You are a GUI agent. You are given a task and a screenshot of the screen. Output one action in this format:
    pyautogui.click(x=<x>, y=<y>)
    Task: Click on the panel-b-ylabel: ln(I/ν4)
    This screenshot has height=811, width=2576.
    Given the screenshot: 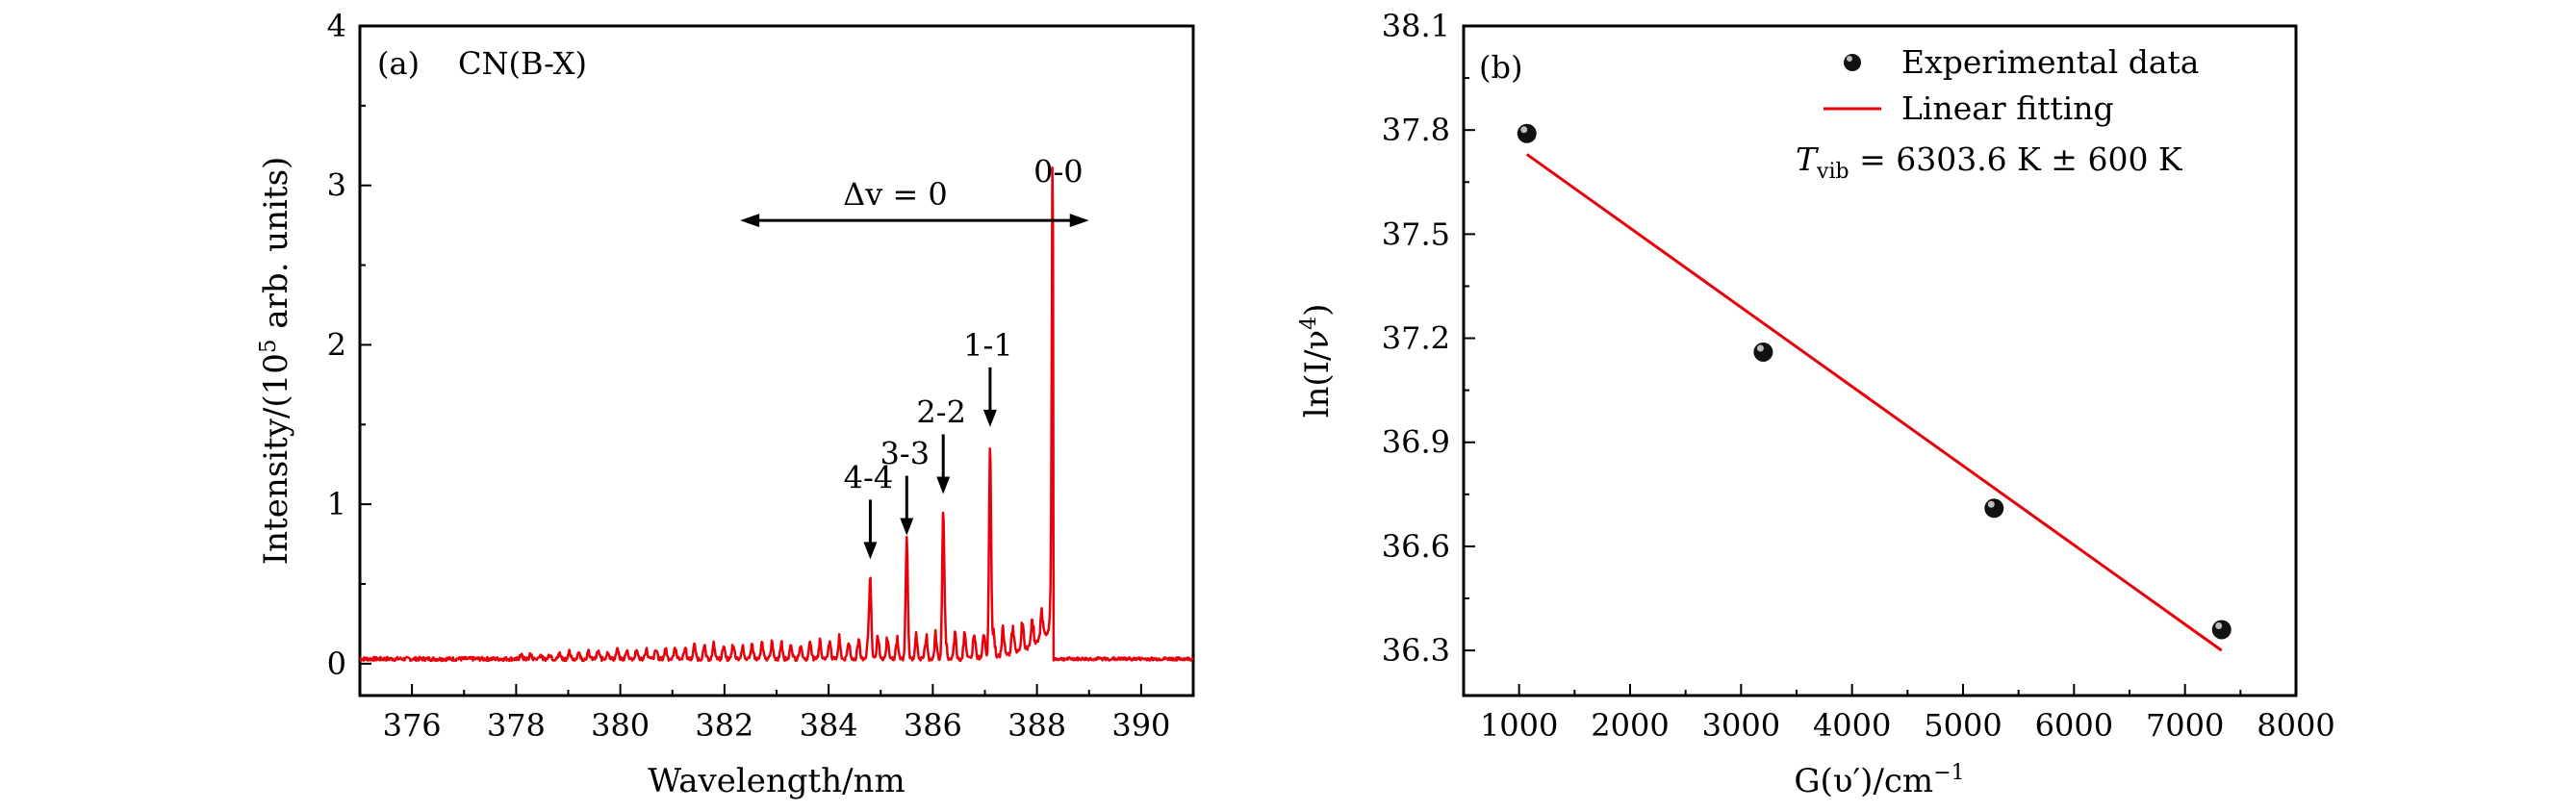 What is the action you would take?
    pyautogui.click(x=1317, y=361)
    